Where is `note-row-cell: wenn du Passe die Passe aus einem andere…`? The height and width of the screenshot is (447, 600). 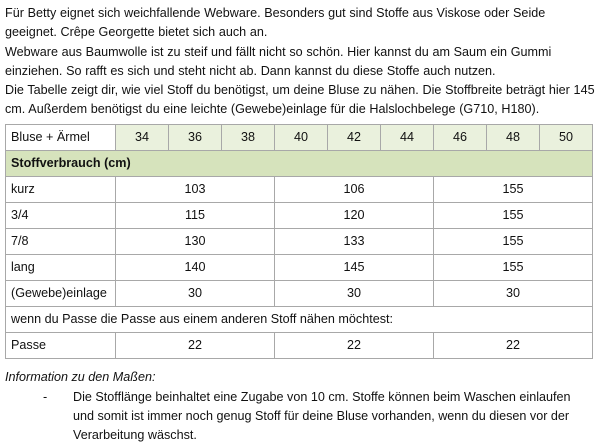 note-row-cell: wenn du Passe die Passe aus einem andere… is located at coordinates (299, 319).